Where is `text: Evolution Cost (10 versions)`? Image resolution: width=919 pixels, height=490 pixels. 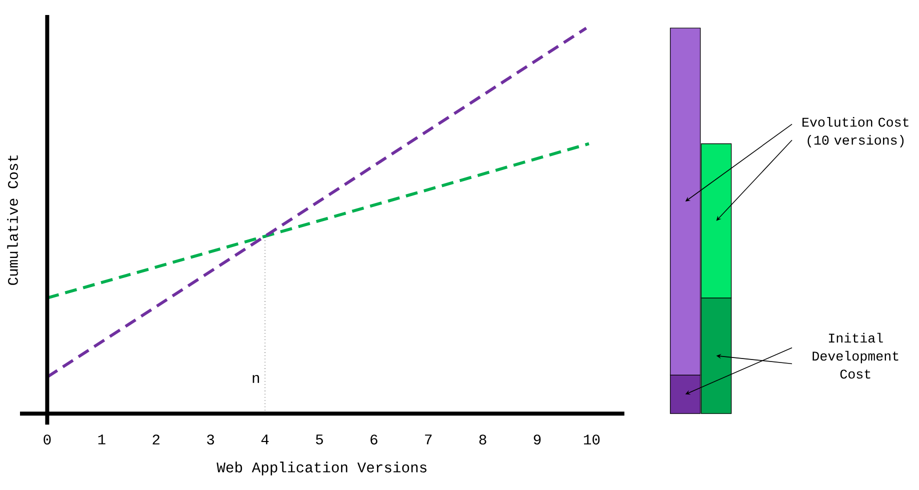
text: Evolution Cost (10 versions) is located at coordinates (855, 132).